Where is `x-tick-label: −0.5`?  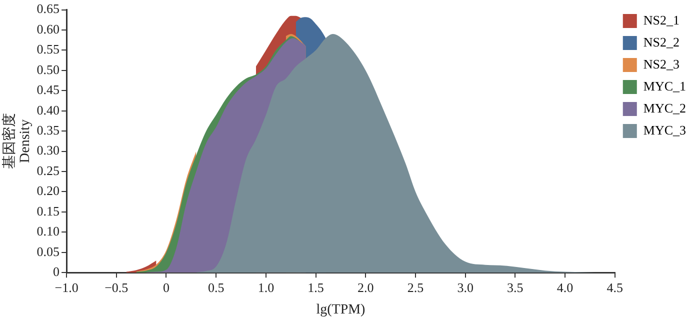
x-tick-label: −0.5 is located at coordinates (116, 287).